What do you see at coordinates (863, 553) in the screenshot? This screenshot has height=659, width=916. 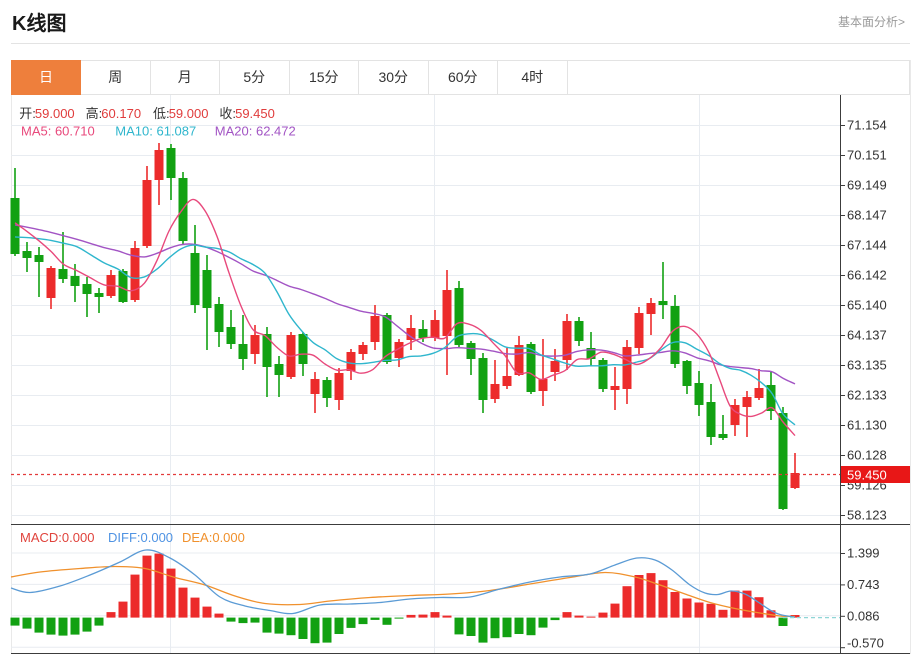 I see `svg-text: 1.399` at bounding box center [863, 553].